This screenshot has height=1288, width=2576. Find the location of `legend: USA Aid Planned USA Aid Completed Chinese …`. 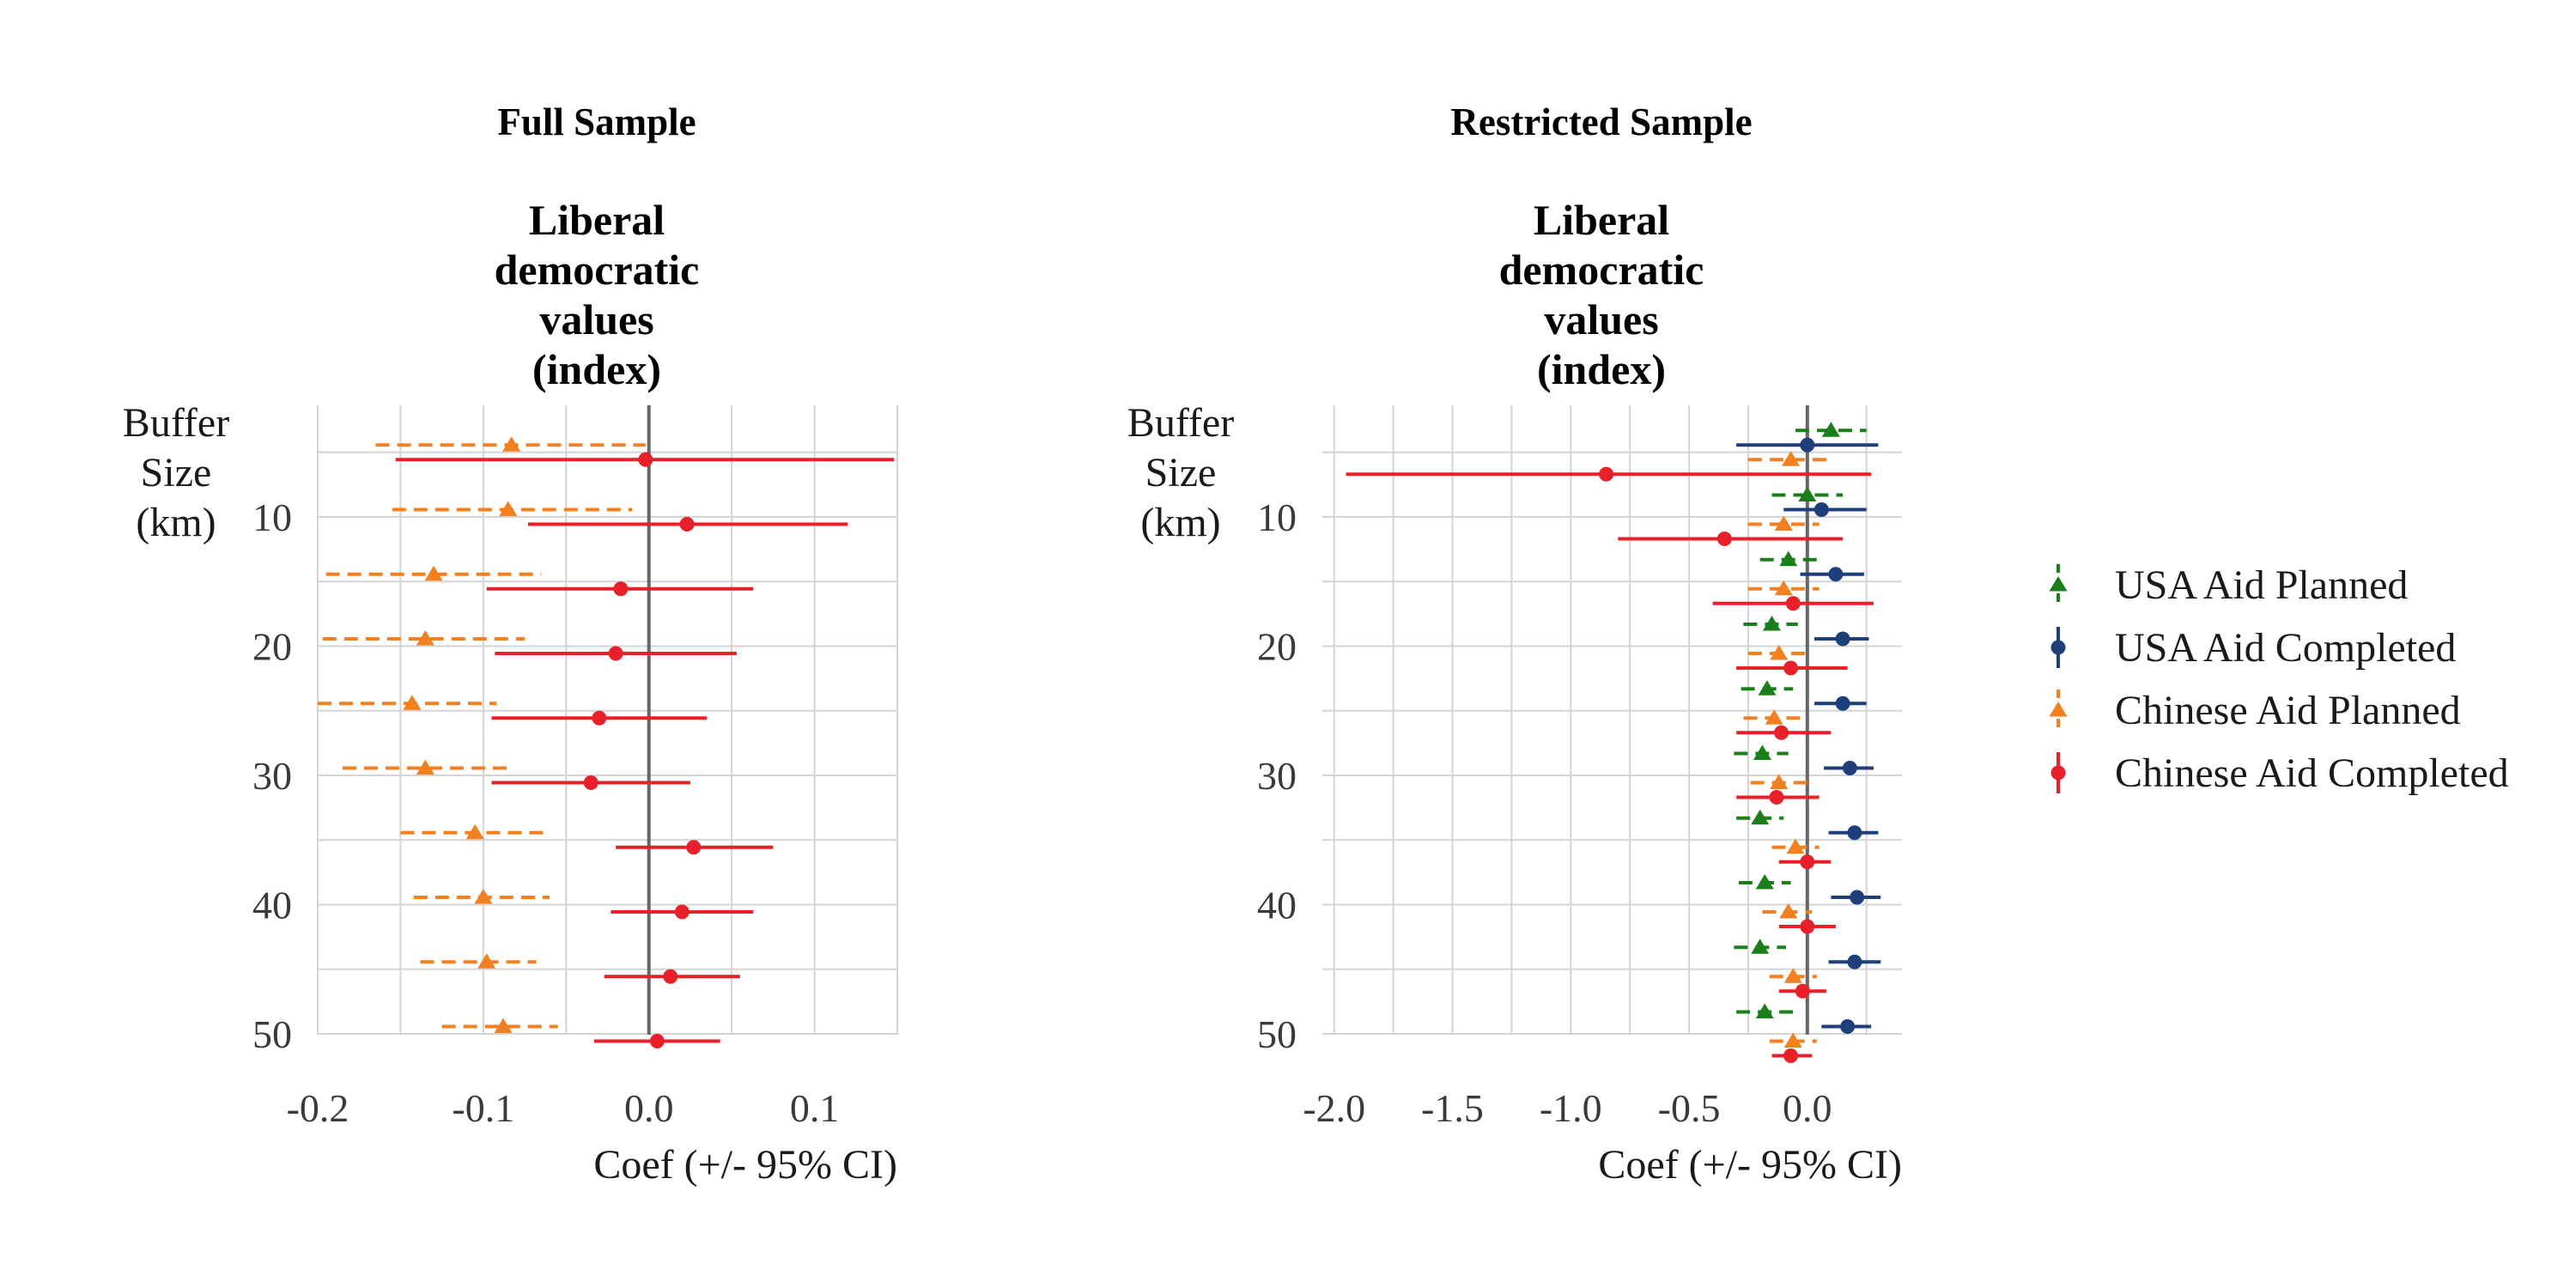

legend: USA Aid Planned USA Aid Completed Chinese … is located at coordinates (2279, 679).